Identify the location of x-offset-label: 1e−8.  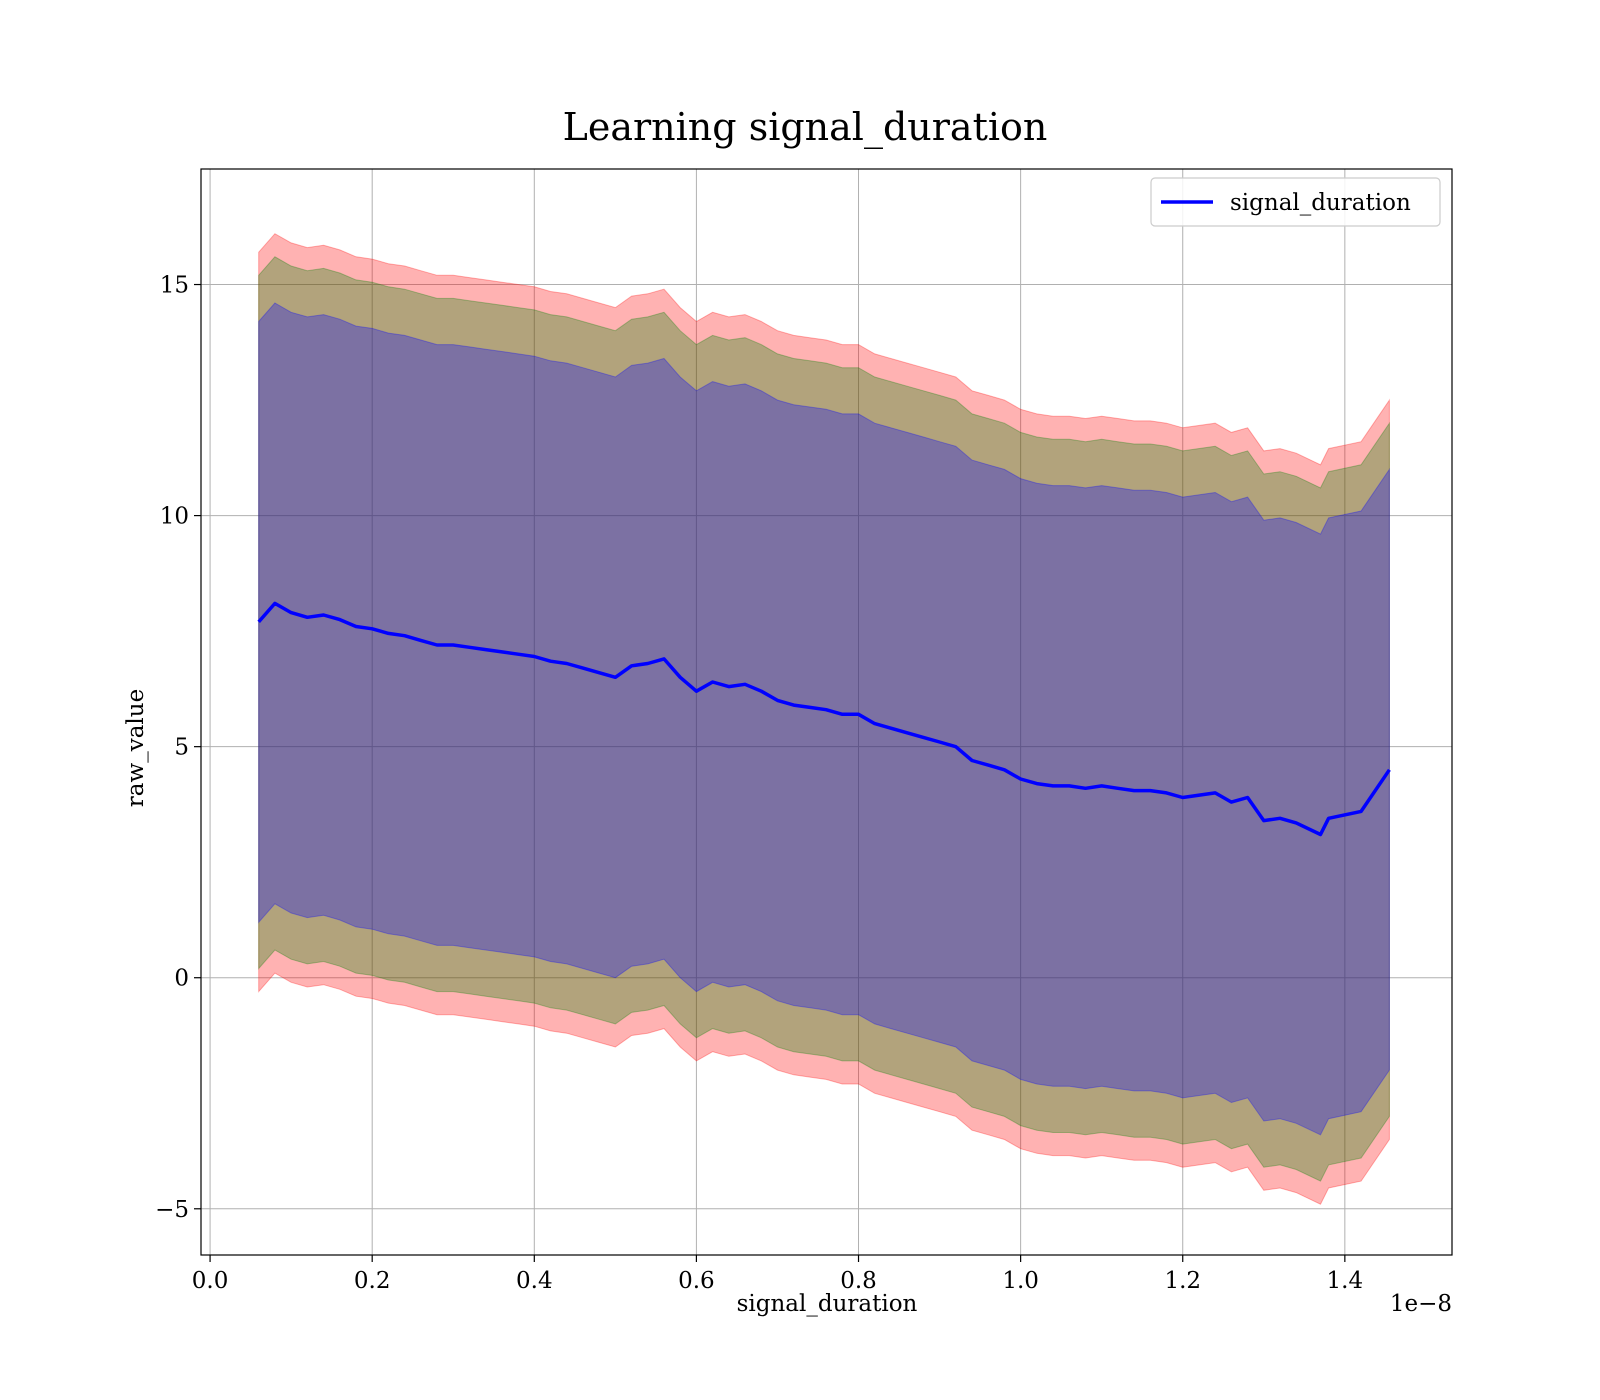
(1421, 1304).